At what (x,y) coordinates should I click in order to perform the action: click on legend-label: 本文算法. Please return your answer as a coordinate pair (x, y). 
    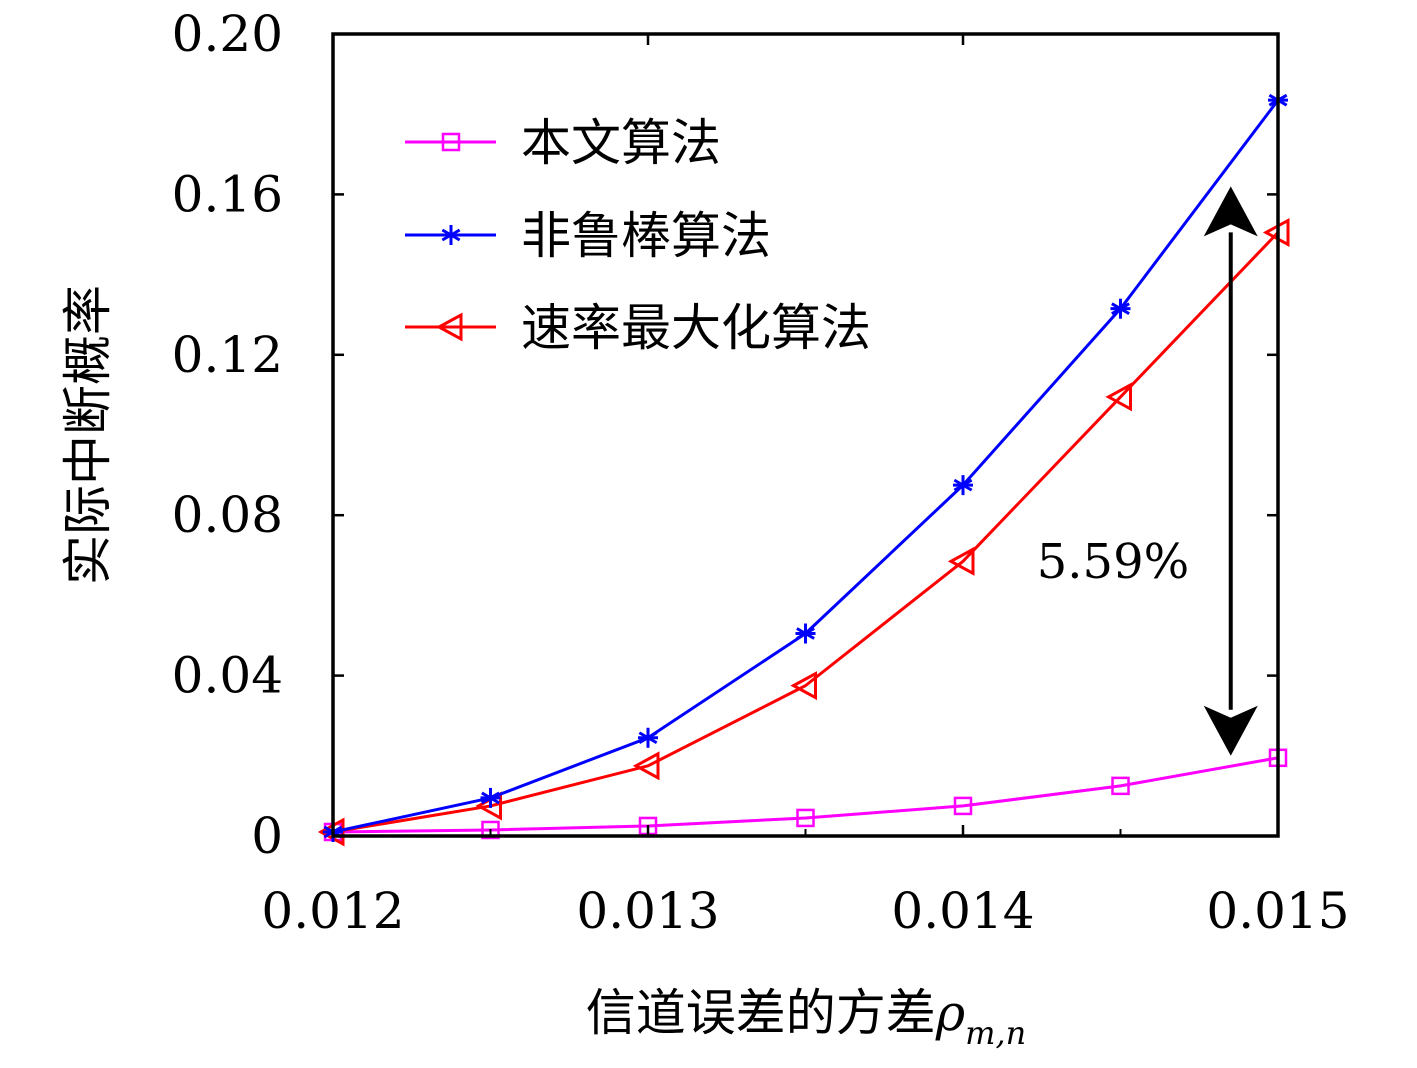
    Looking at the image, I should click on (621, 143).